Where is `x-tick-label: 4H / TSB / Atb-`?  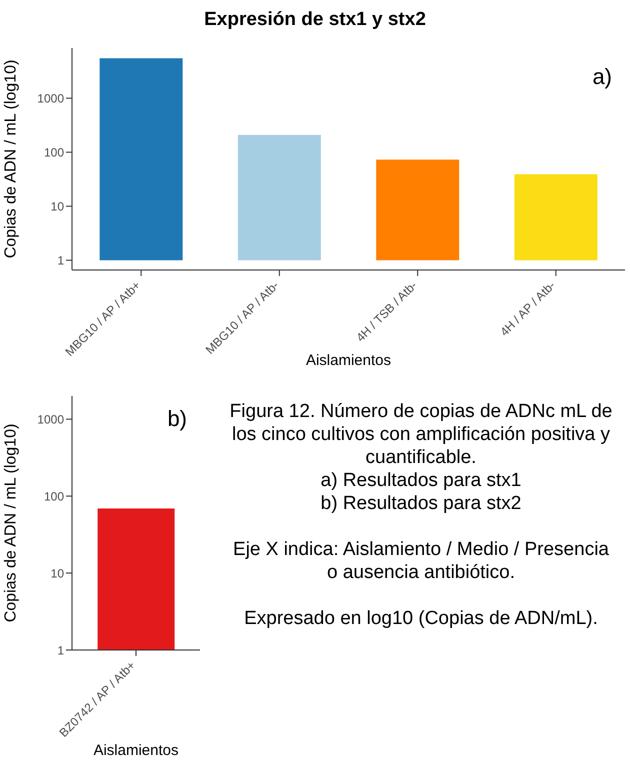
x-tick-label: 4H / TSB / Atb- is located at coordinates (386, 311).